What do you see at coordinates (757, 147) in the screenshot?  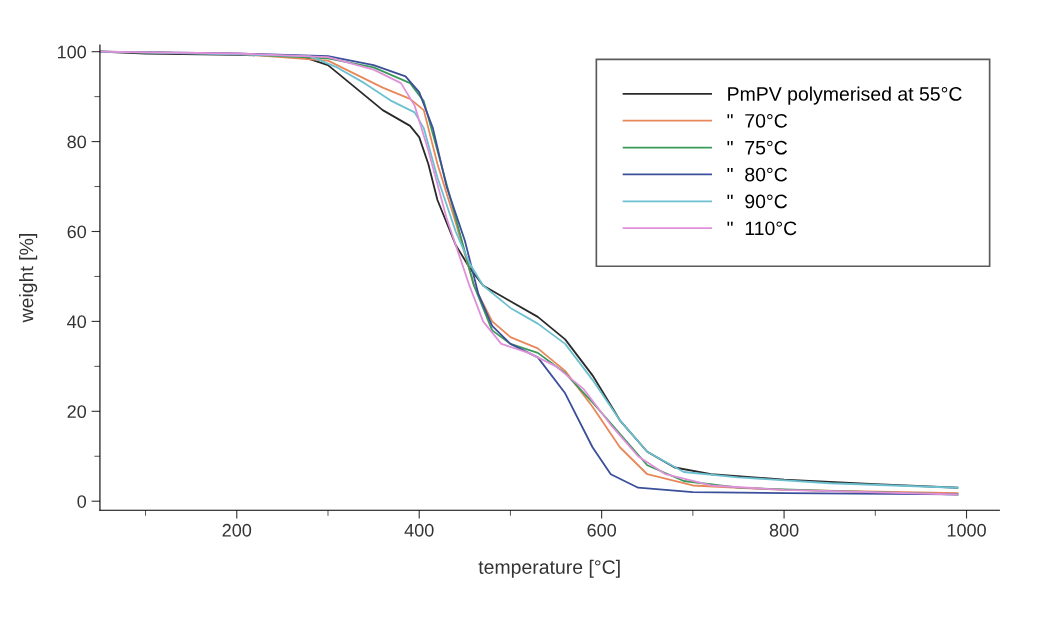 I see `legend-label: " 75°C` at bounding box center [757, 147].